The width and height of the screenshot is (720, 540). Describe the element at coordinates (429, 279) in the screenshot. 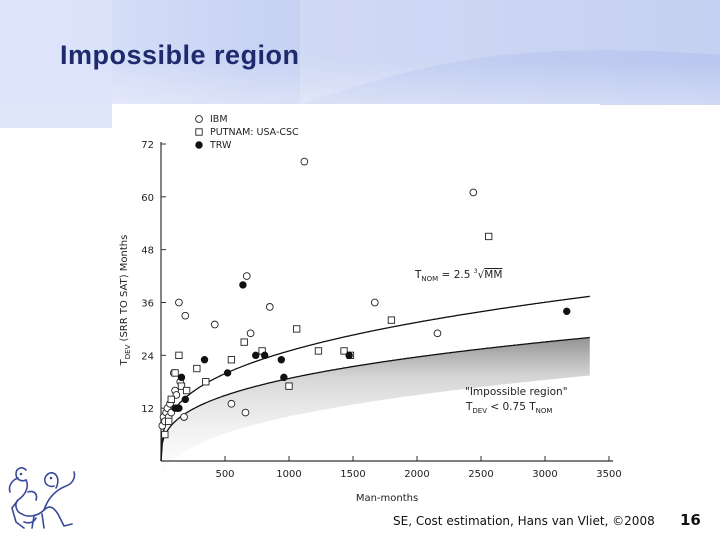

I see `t-nom-sub: NOM` at that location.